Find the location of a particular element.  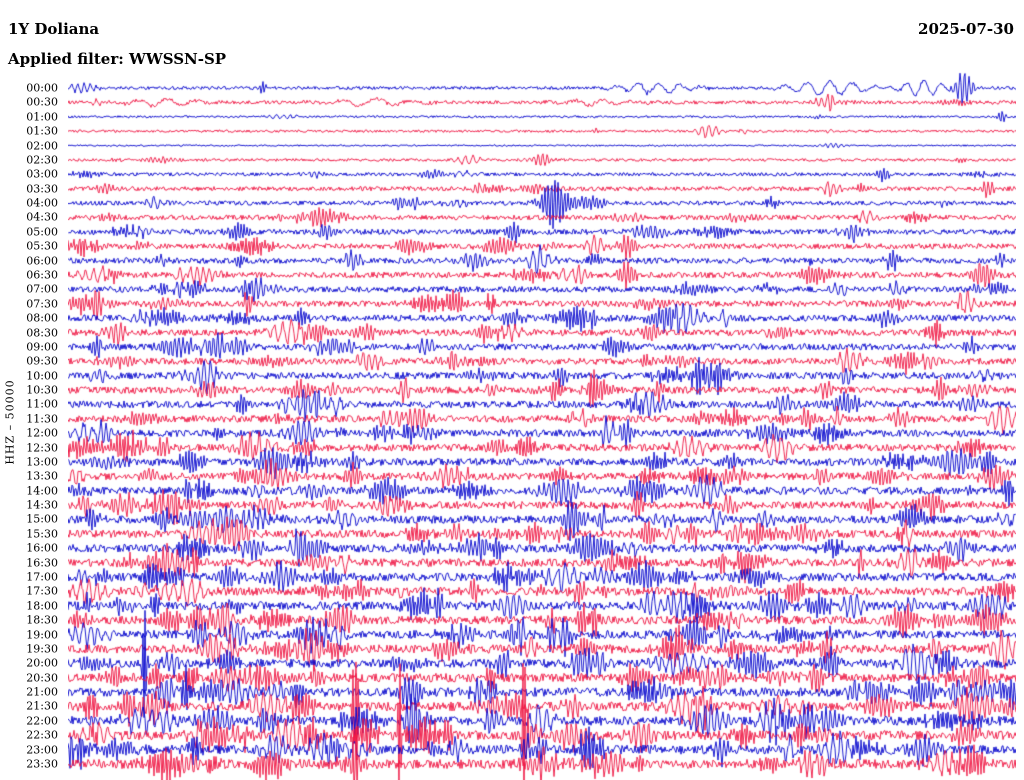

time-label: 16:00 is located at coordinates (42, 548).